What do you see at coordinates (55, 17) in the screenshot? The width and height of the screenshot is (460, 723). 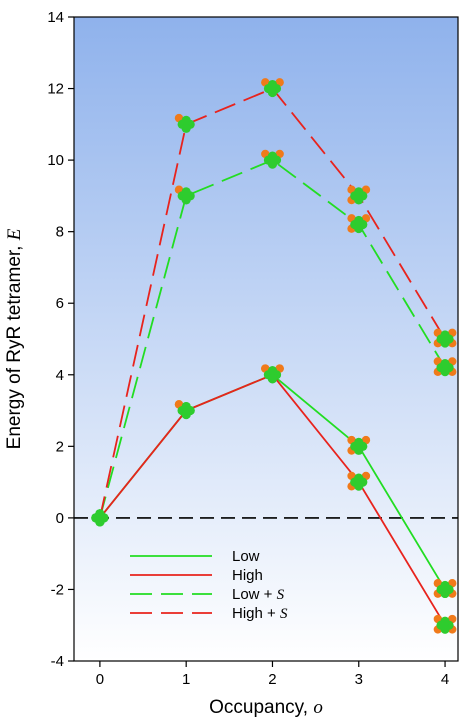 I see `y-tick-label: 14` at bounding box center [55, 17].